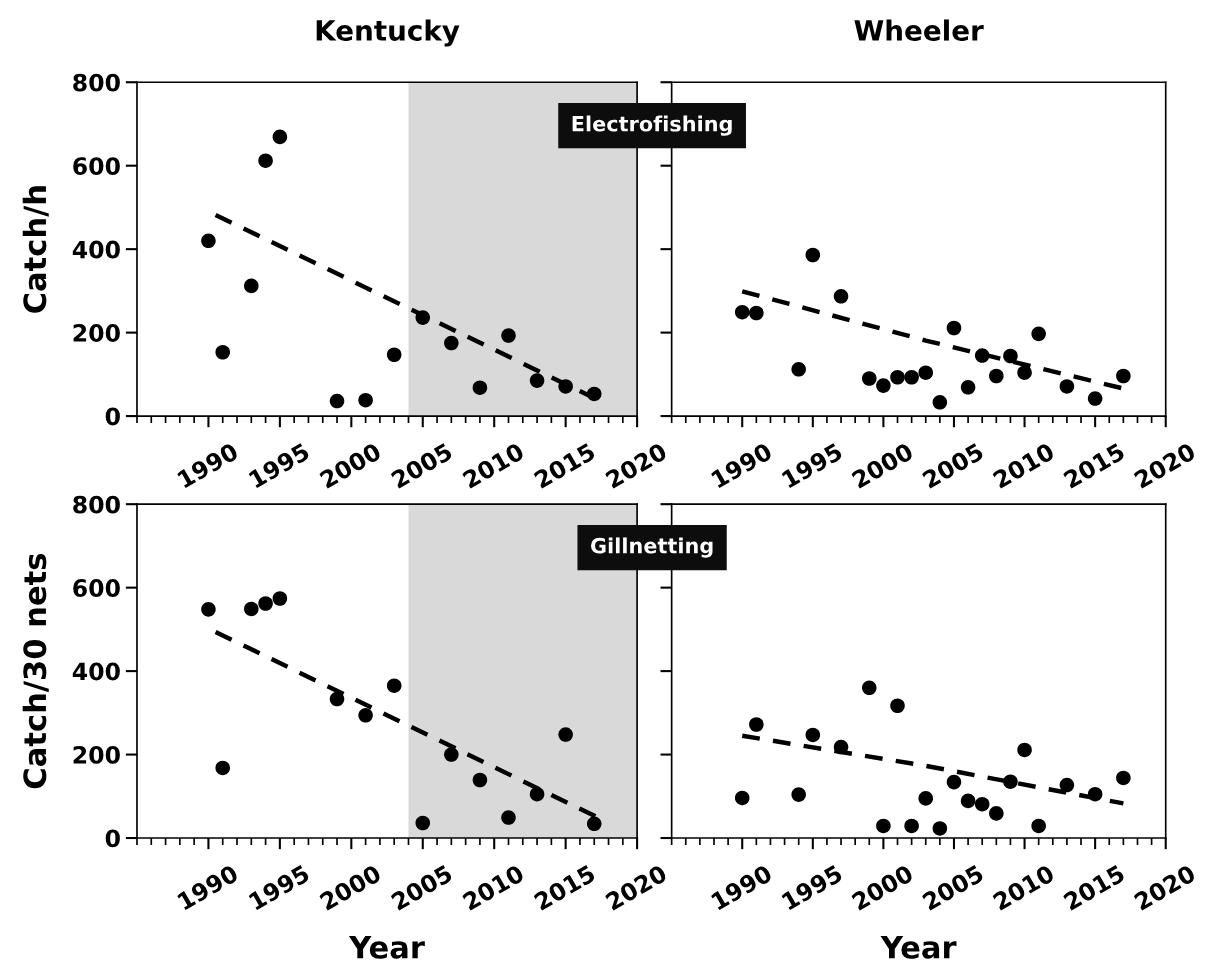 The image size is (1208, 979). I want to click on chart-title: Wheeler, so click(919, 30).